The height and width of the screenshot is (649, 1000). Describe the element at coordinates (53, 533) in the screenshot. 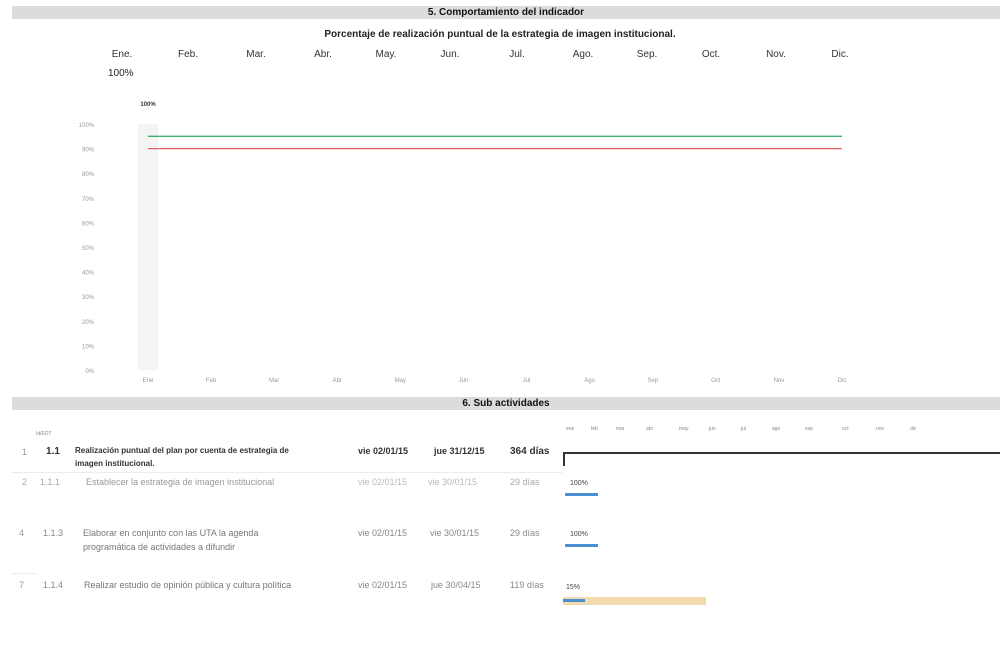

I see `row-wbs: 1.1.3` at that location.